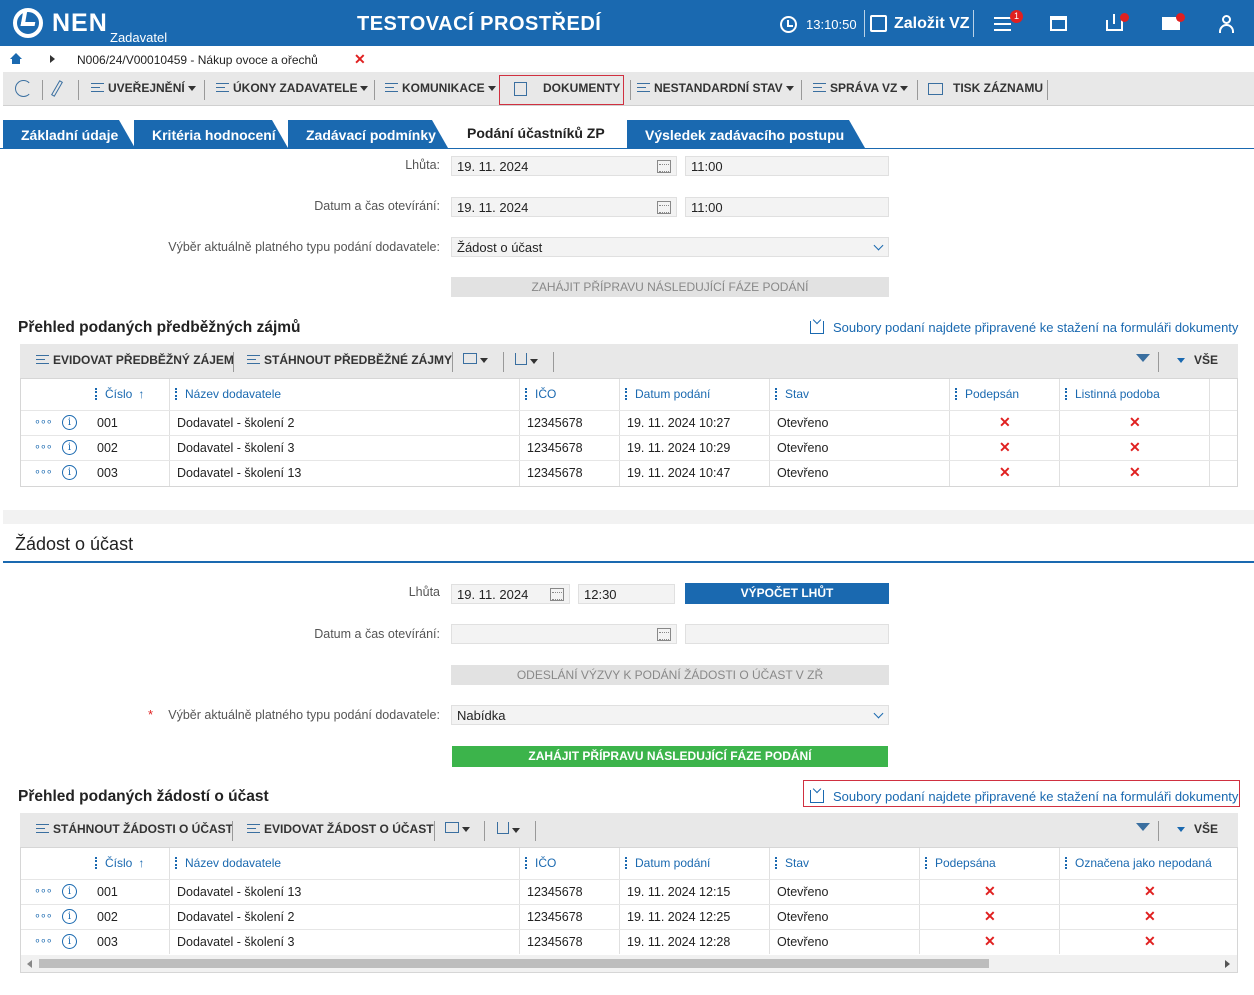  Describe the element at coordinates (670, 756) in the screenshot. I see `next-phase-button: ZAHÁJIT PŘÍPRAVU NÁSLEDUJÍCÍ FÁZE PODÁNÍ` at that location.